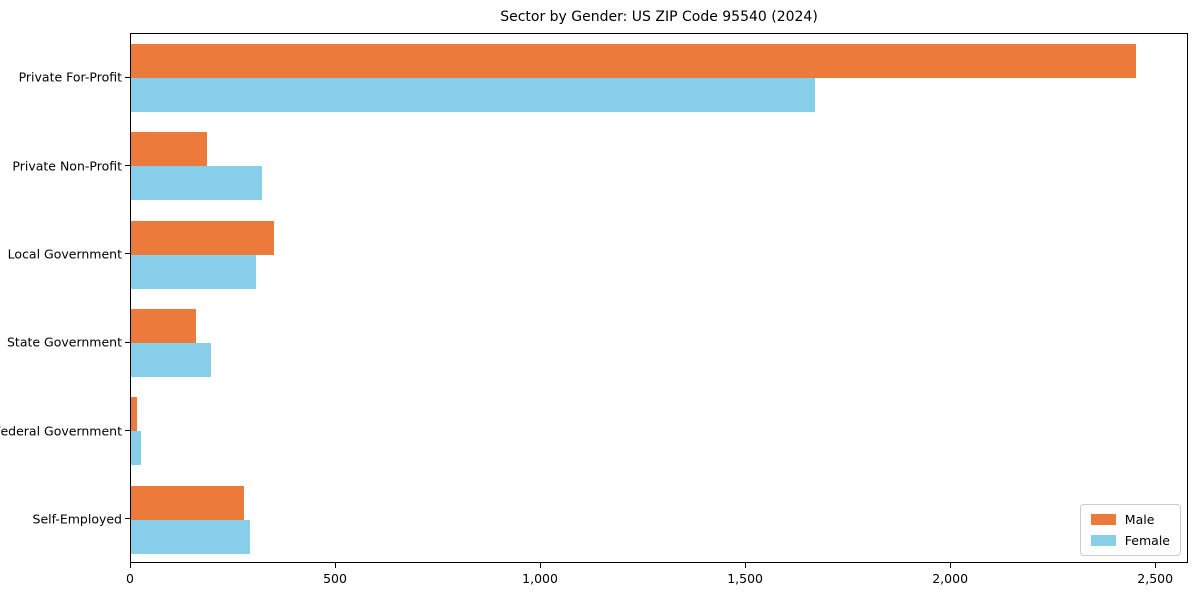  What do you see at coordinates (659, 343) in the screenshot?
I see `bar-group-state-government` at bounding box center [659, 343].